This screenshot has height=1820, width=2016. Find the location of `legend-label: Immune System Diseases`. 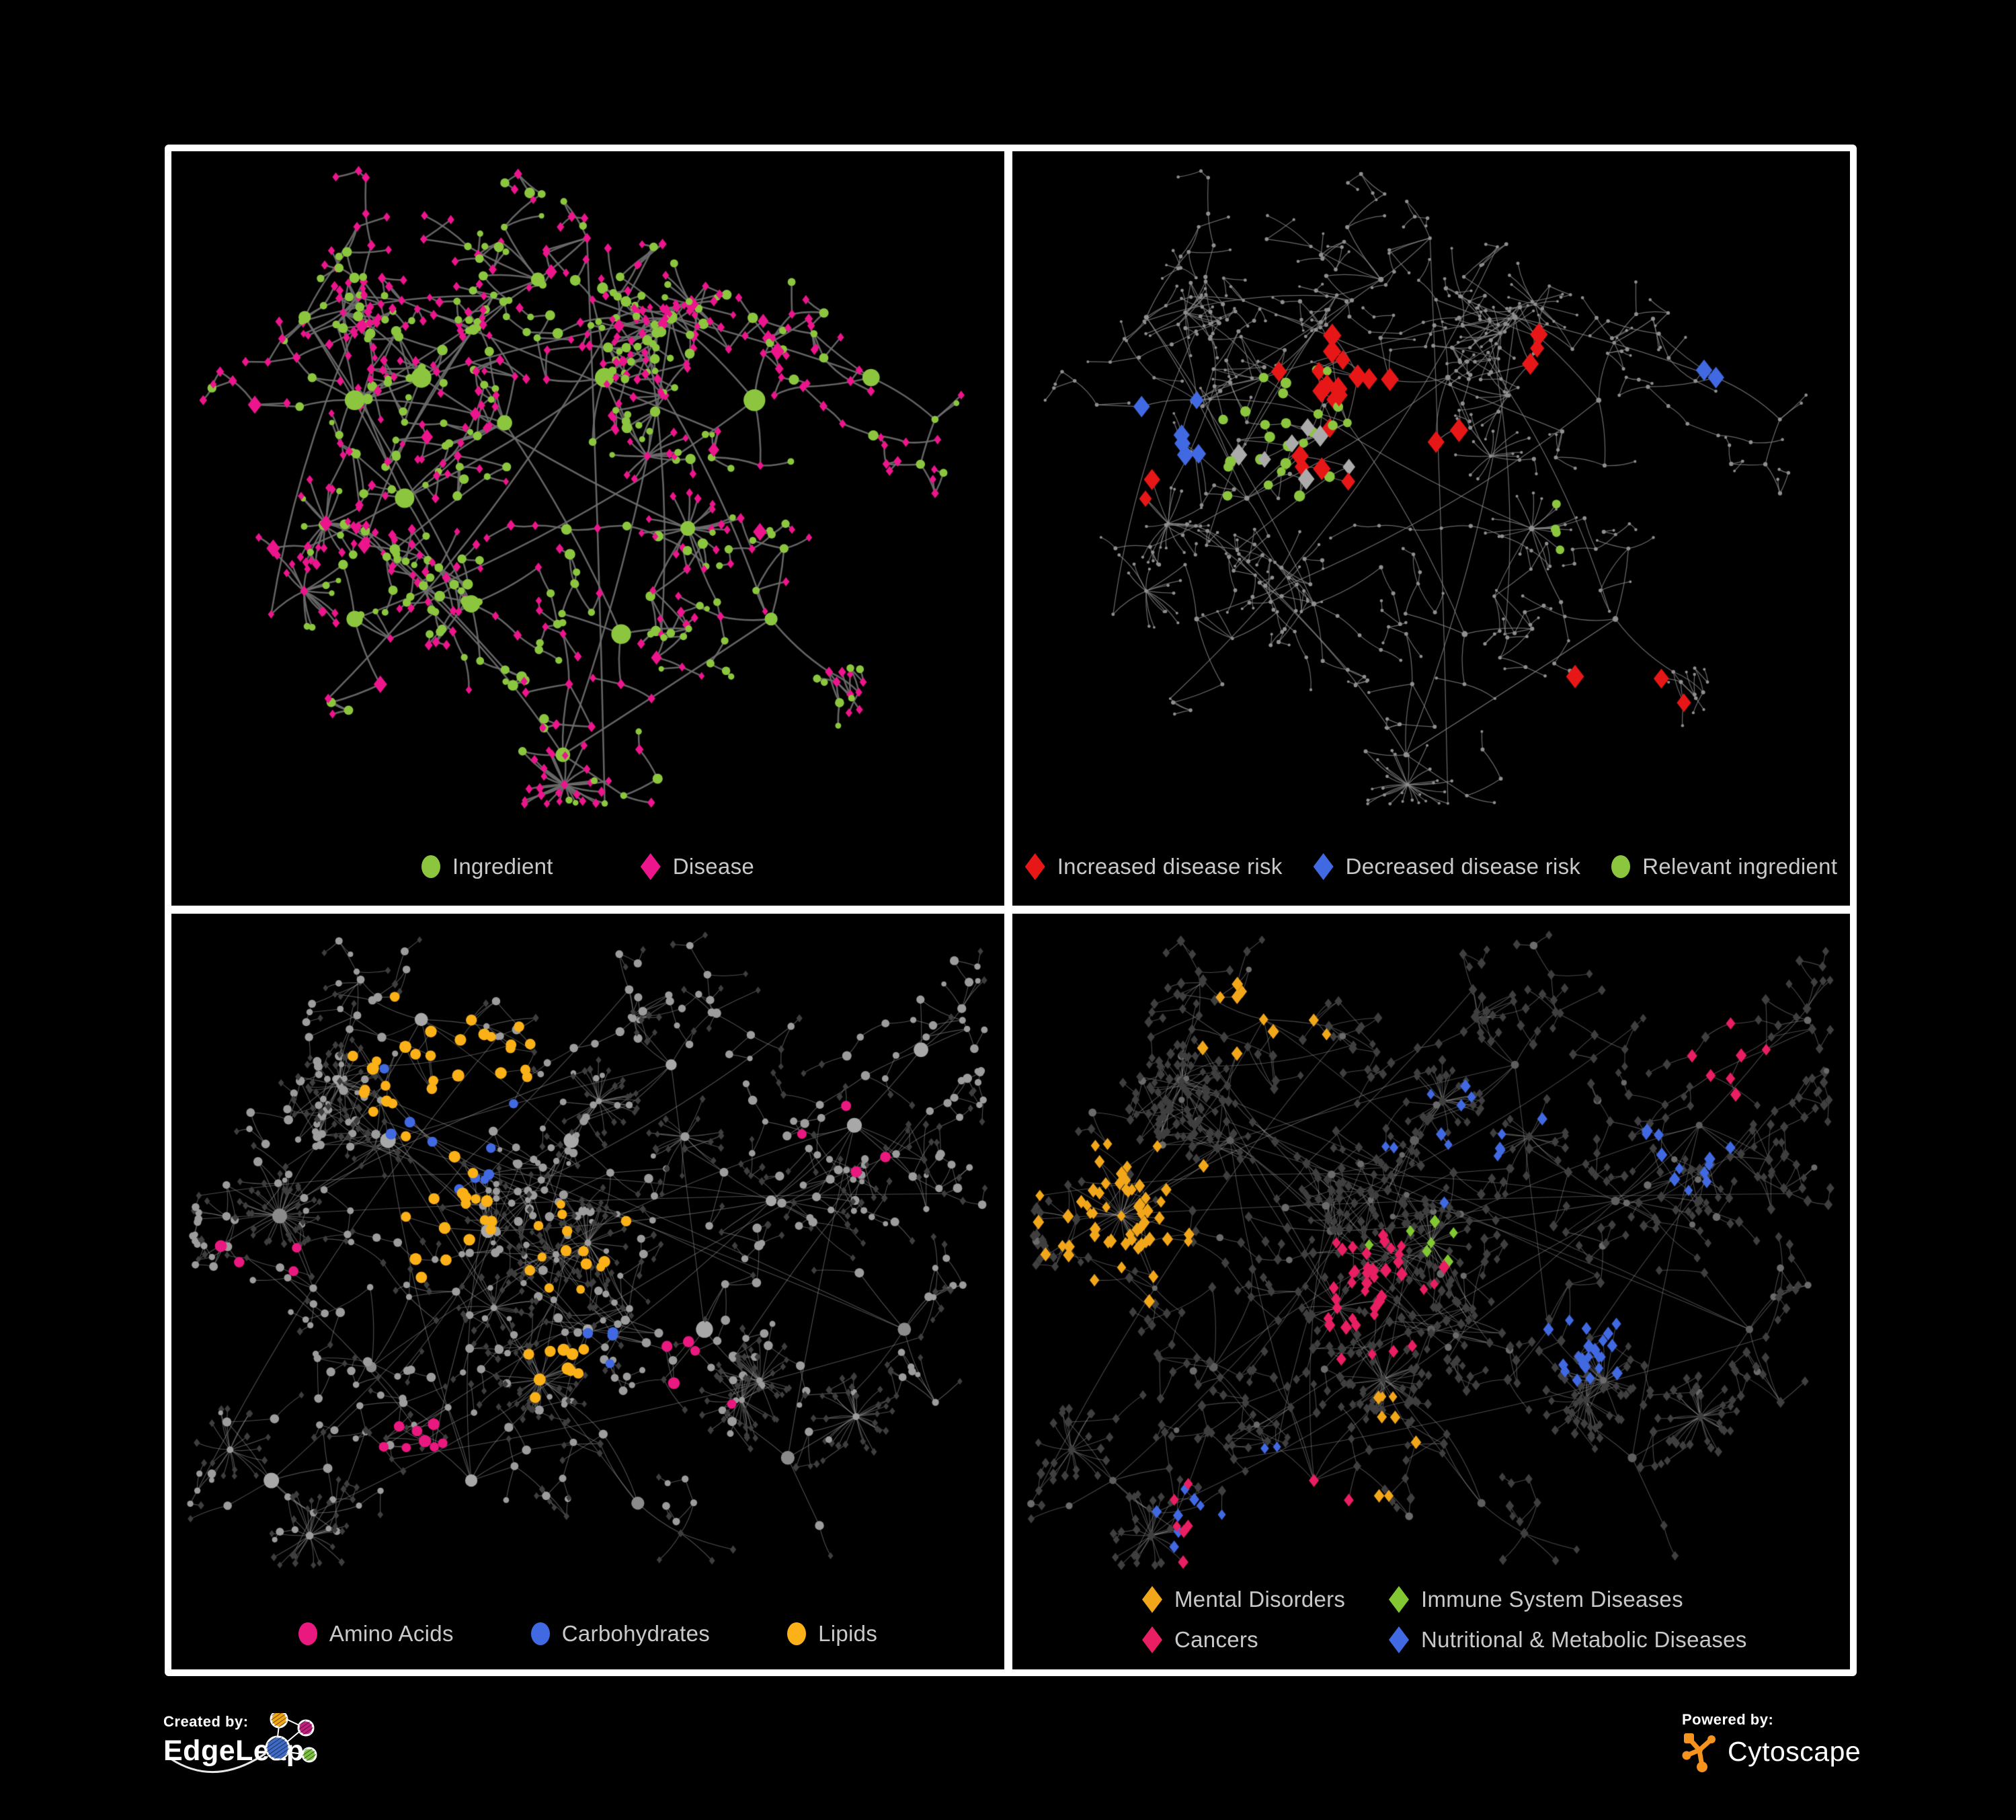

legend-label: Immune System Diseases is located at coordinates (1552, 1599).